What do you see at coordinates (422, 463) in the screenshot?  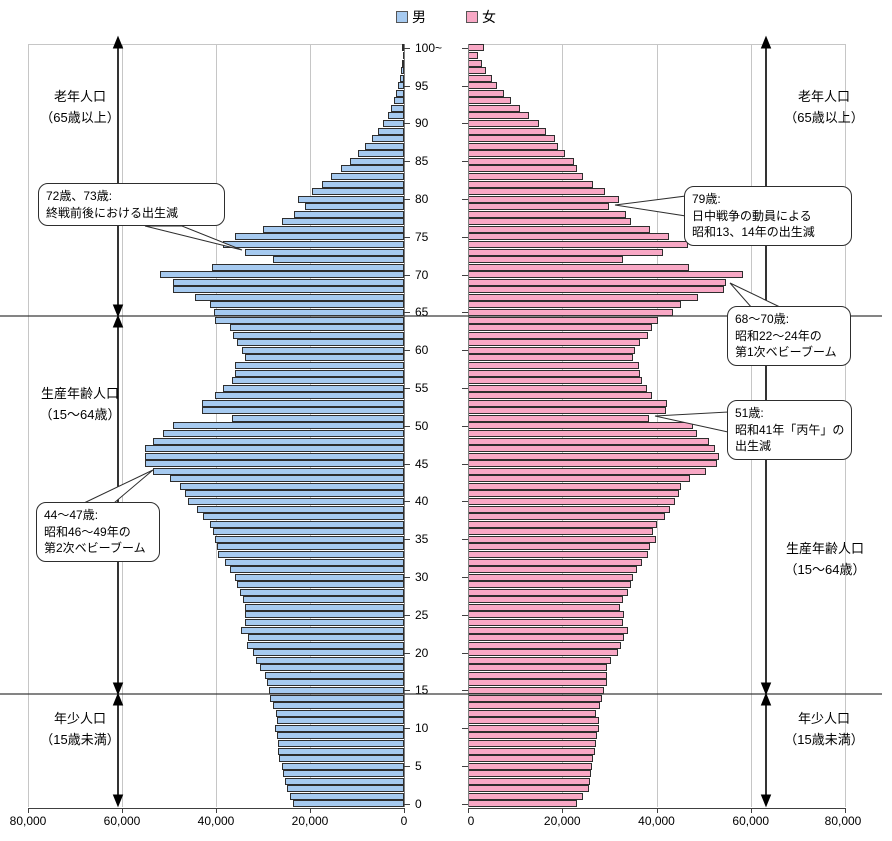 I see `age-label-45: 45` at bounding box center [422, 463].